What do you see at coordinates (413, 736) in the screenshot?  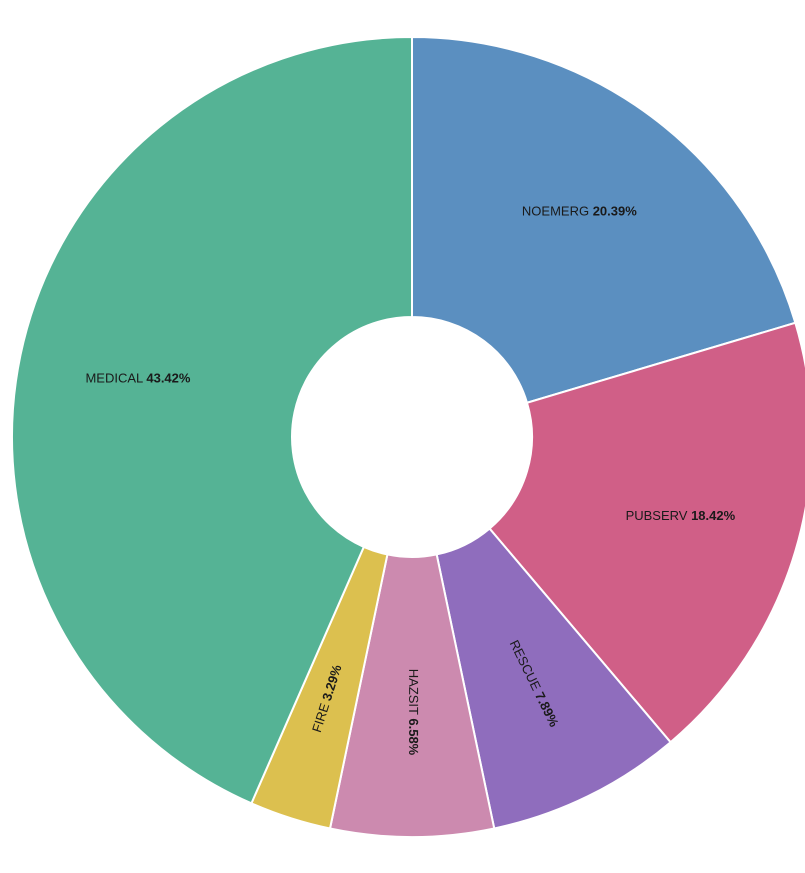 I see `slice-percent: 6.58%` at bounding box center [413, 736].